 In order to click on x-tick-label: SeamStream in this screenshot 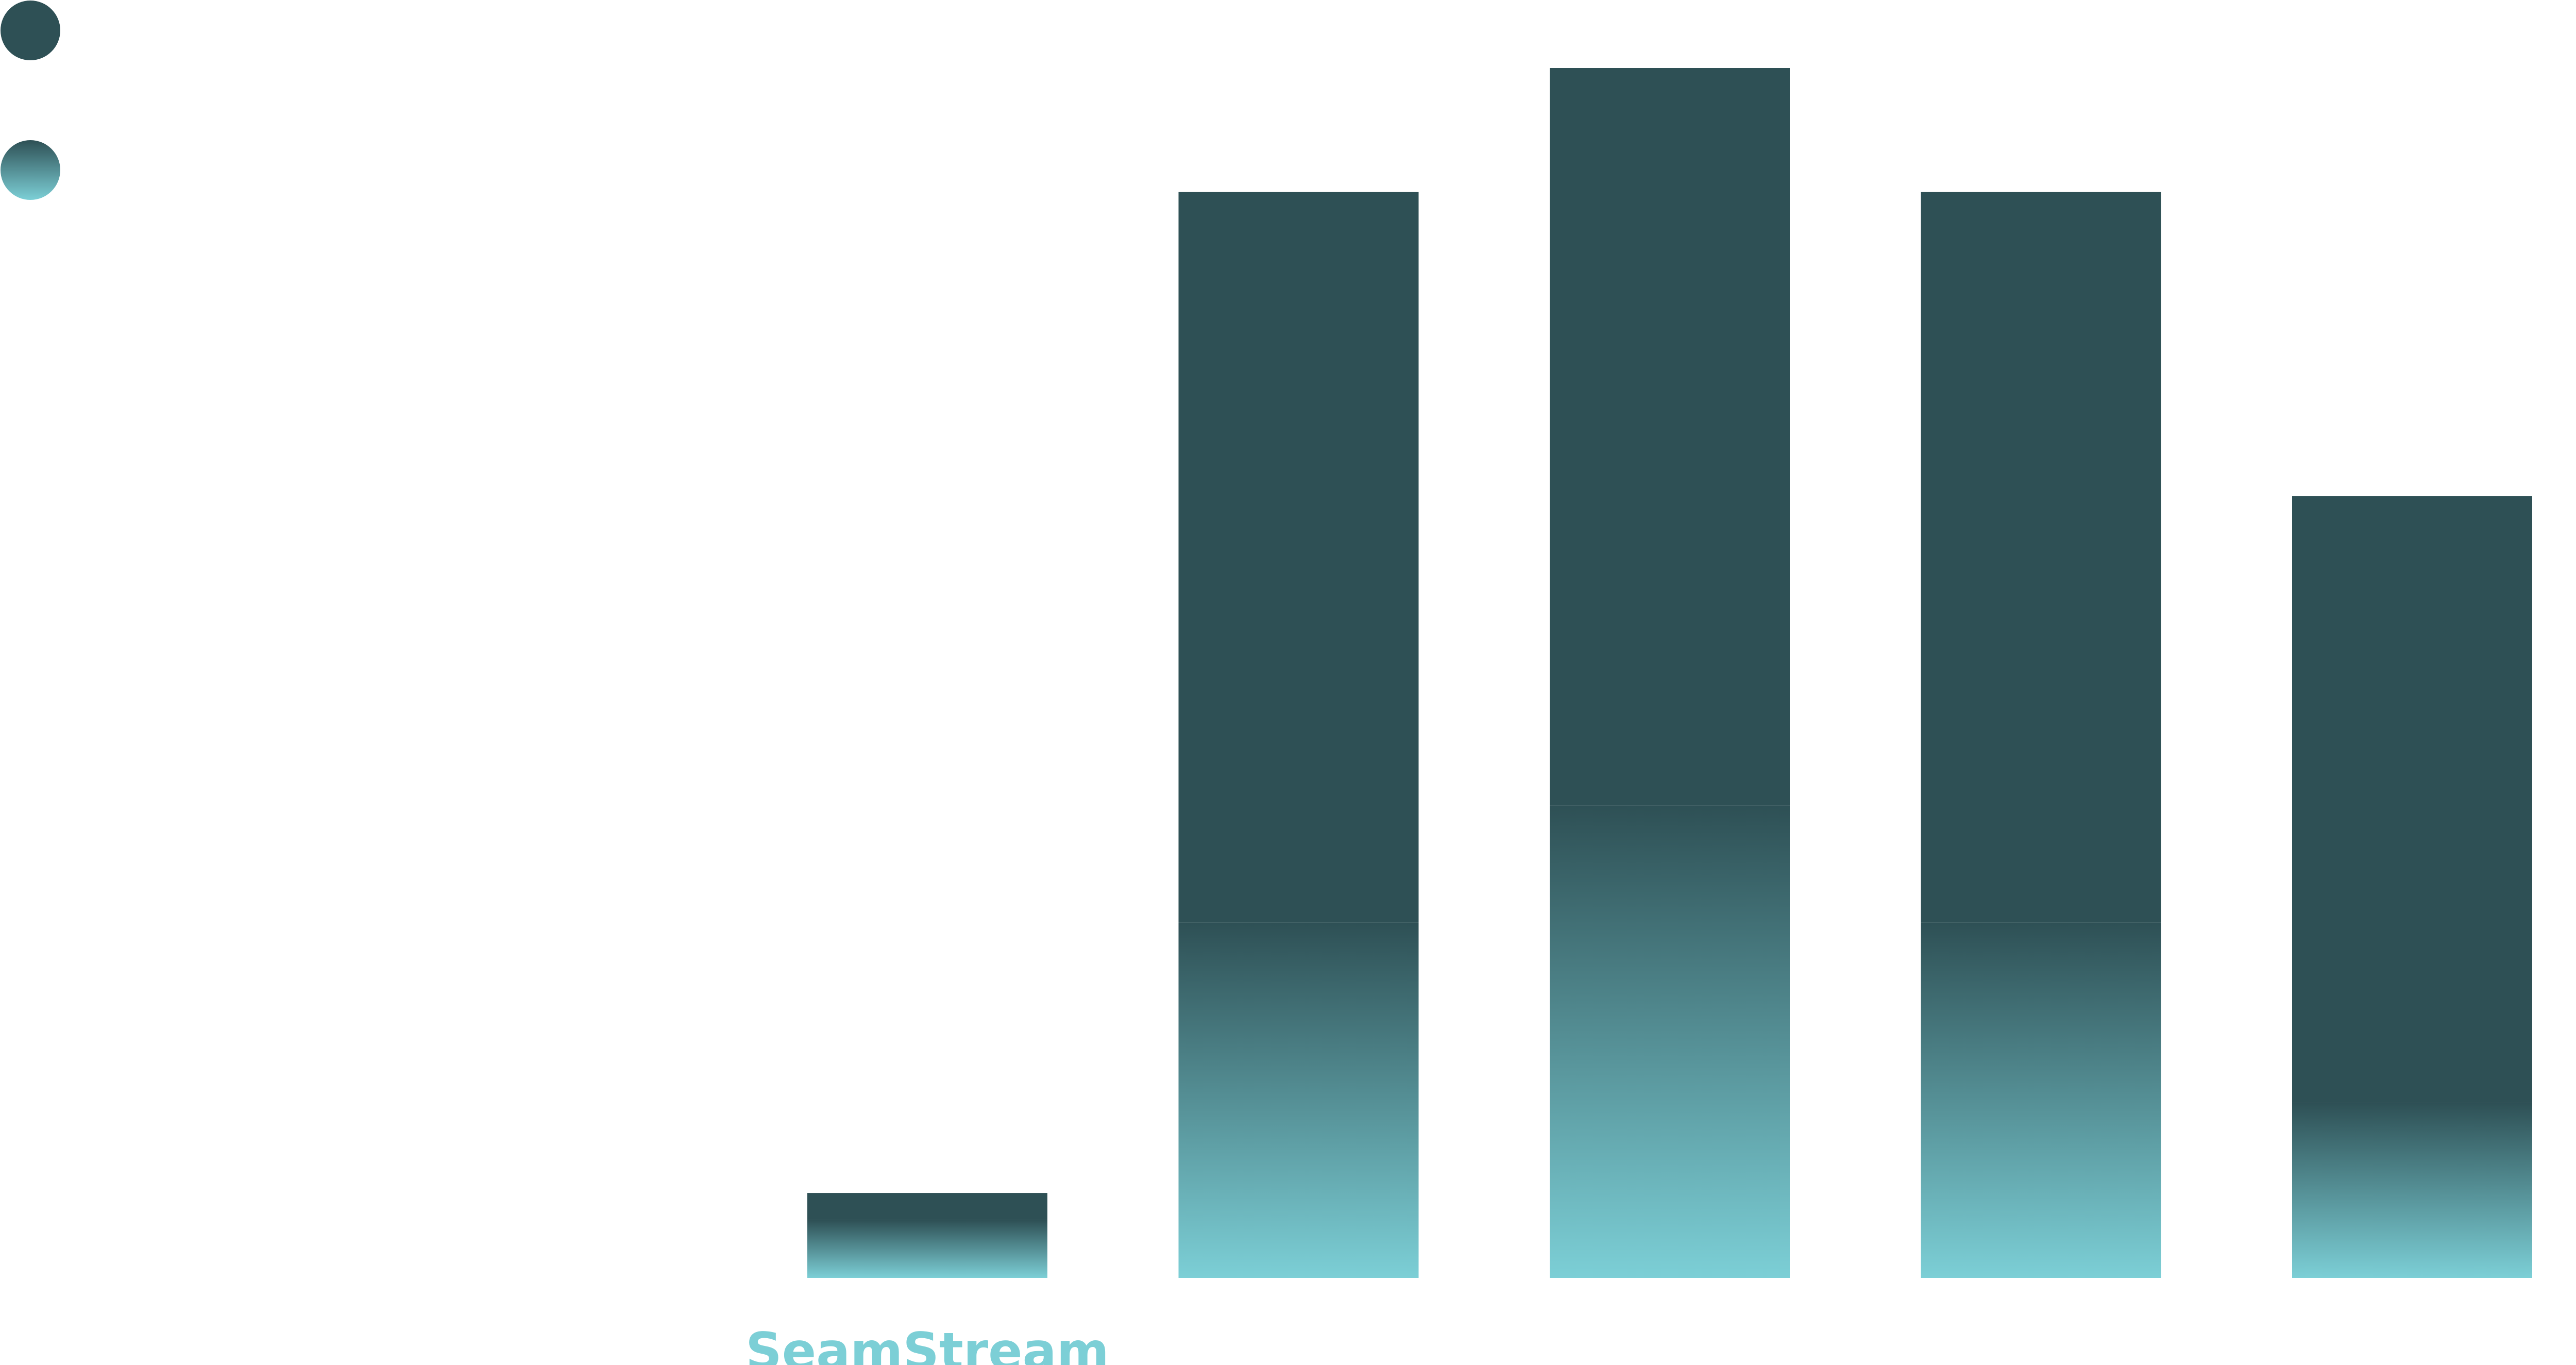, I will do `click(927, 1343)`.